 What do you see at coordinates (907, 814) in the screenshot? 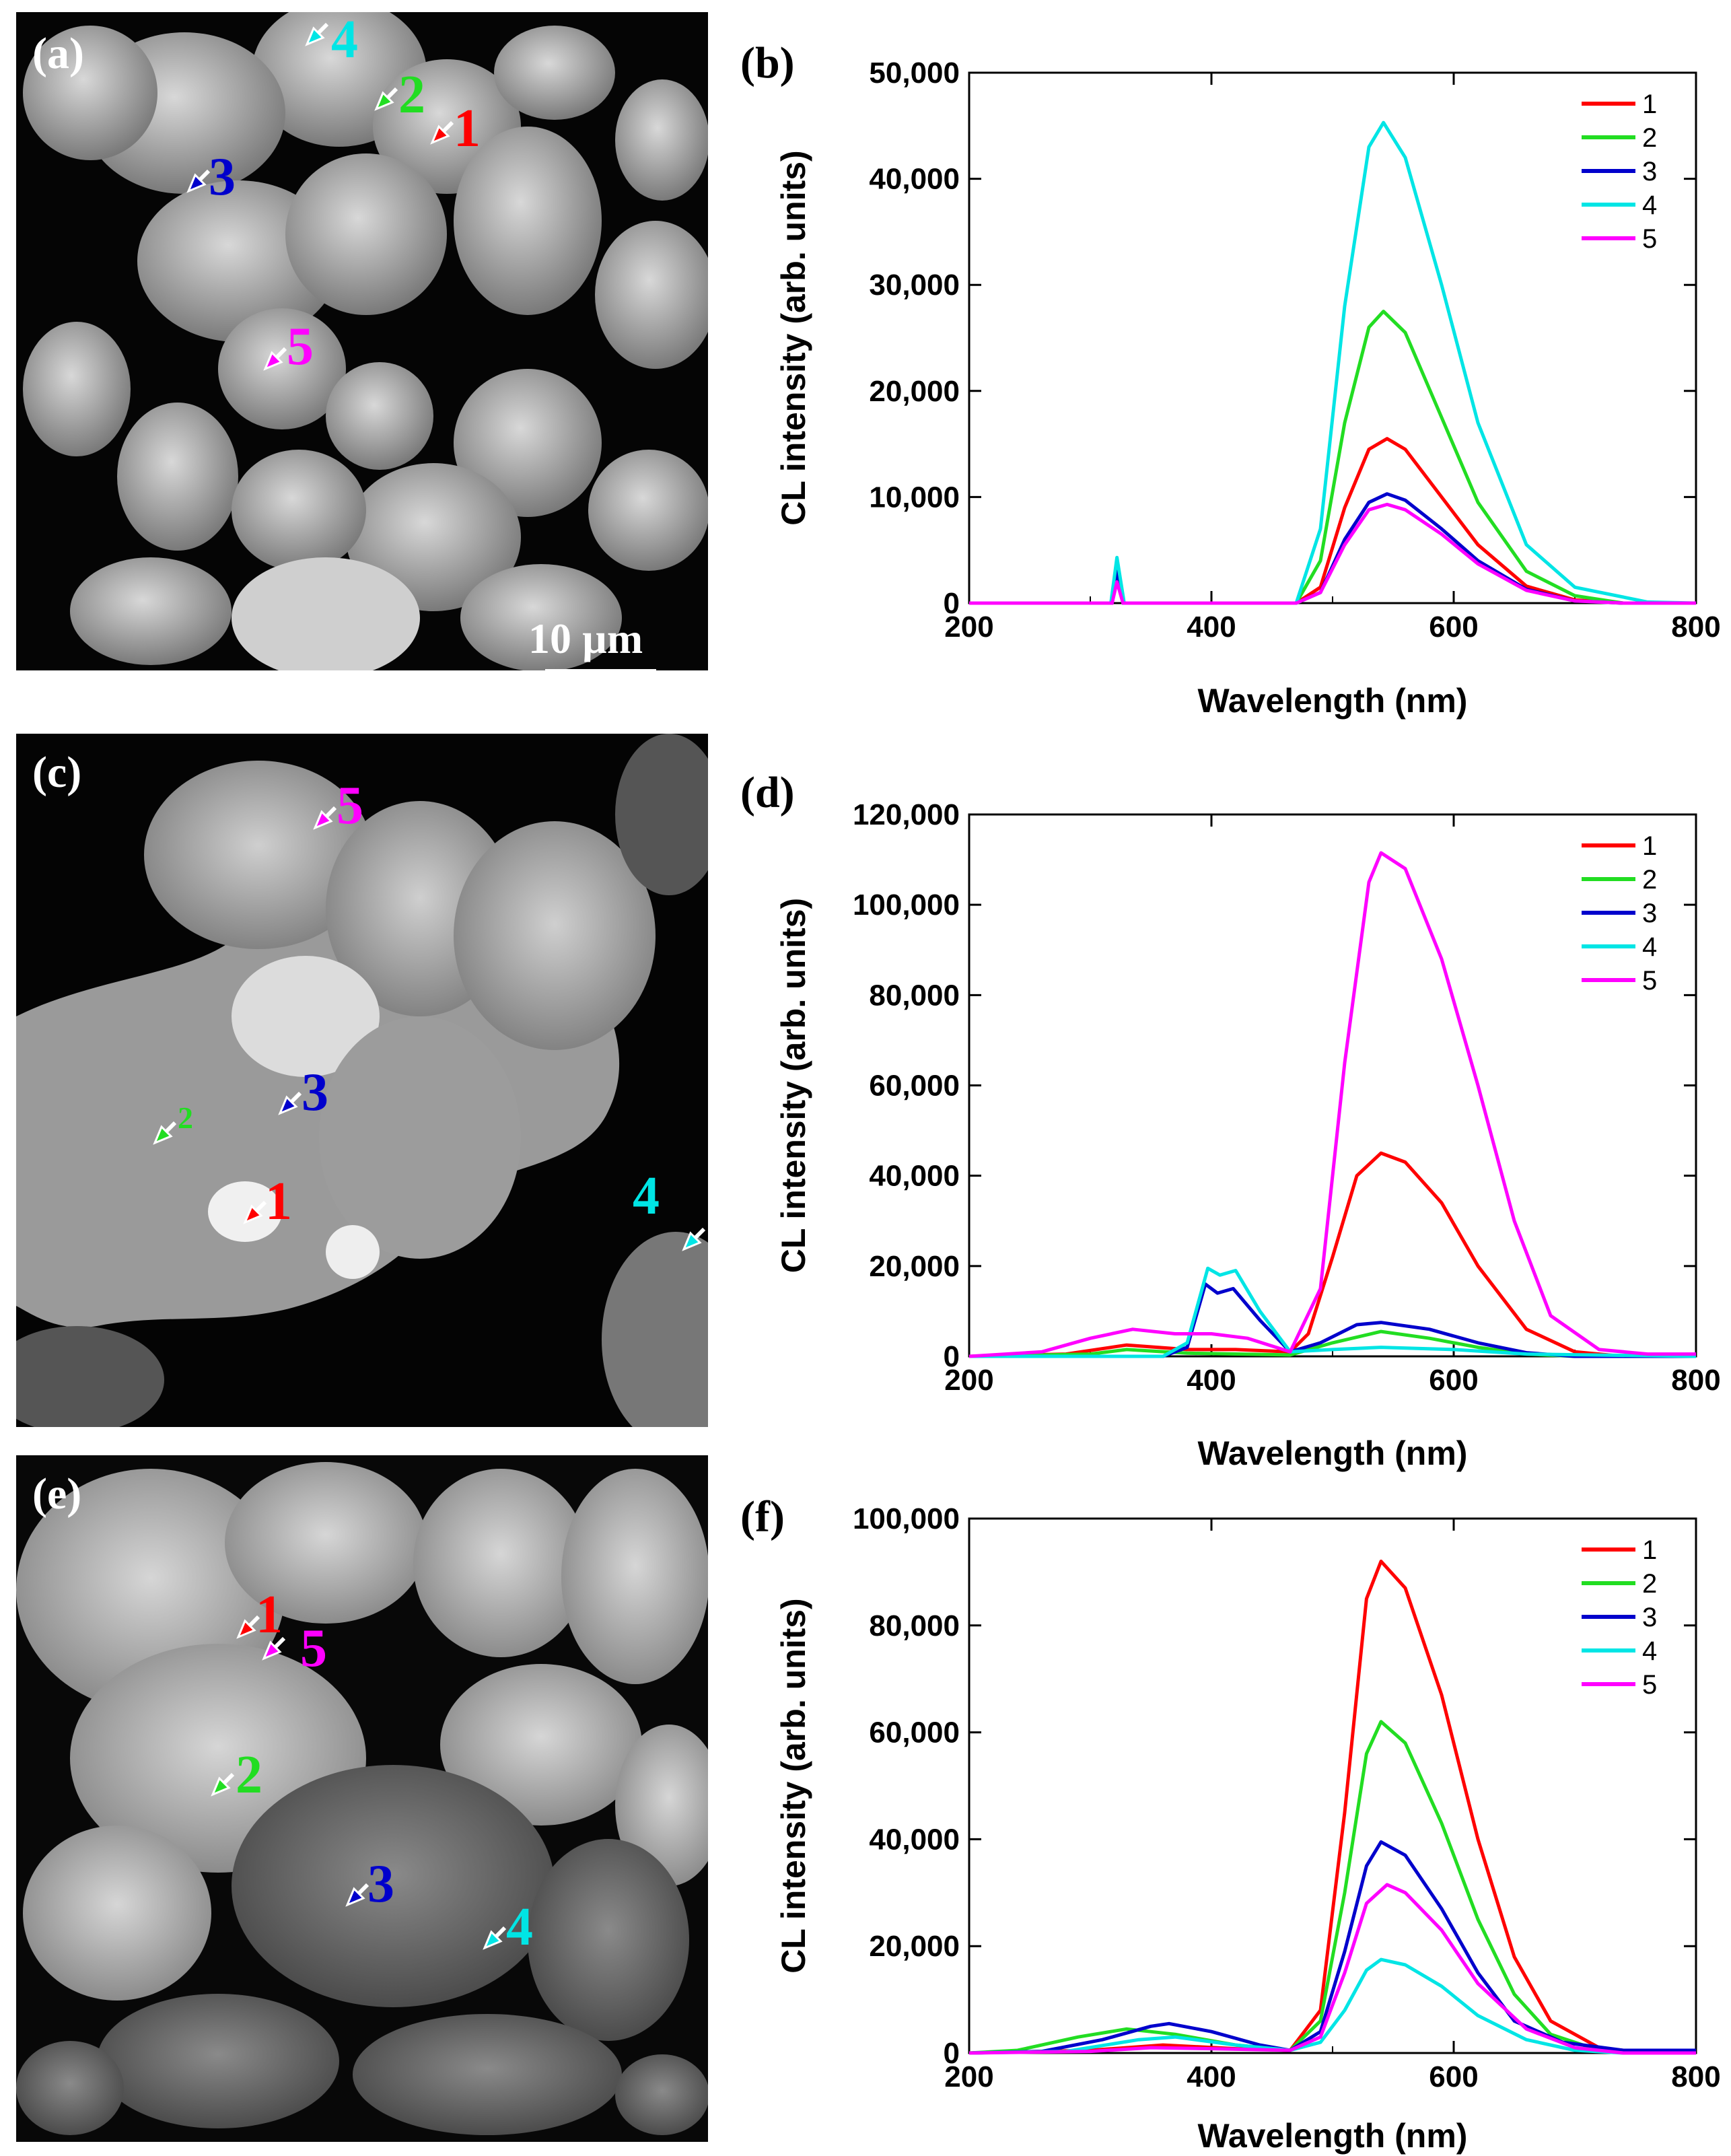
I see `y-tick-label: 120,000` at bounding box center [907, 814].